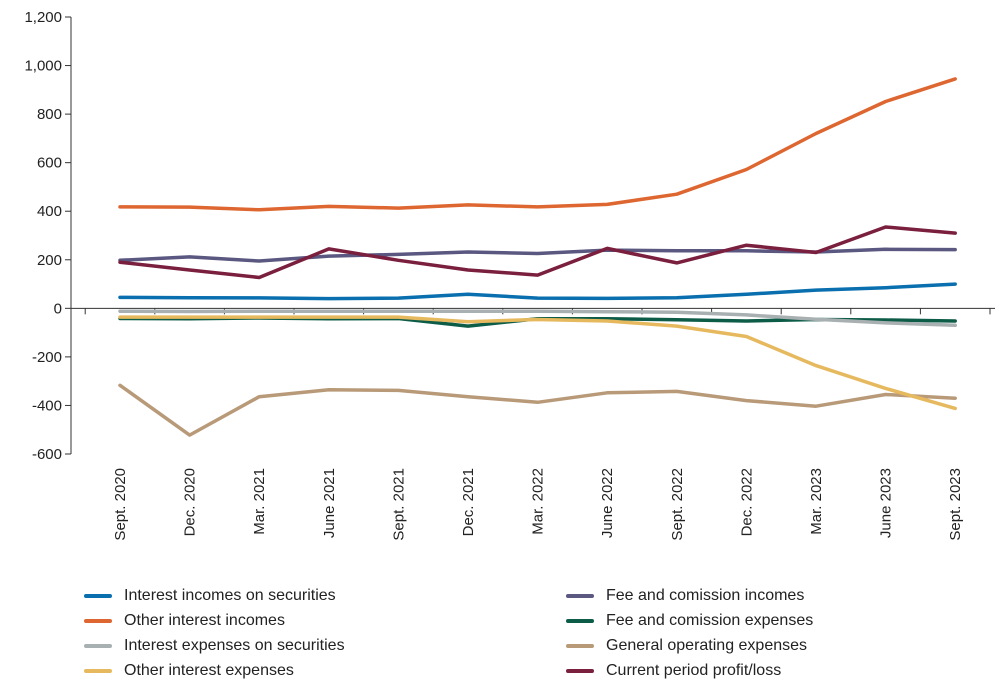  I want to click on legend-item-fee-comission-incomes: Fee and comission incomes, so click(685, 596).